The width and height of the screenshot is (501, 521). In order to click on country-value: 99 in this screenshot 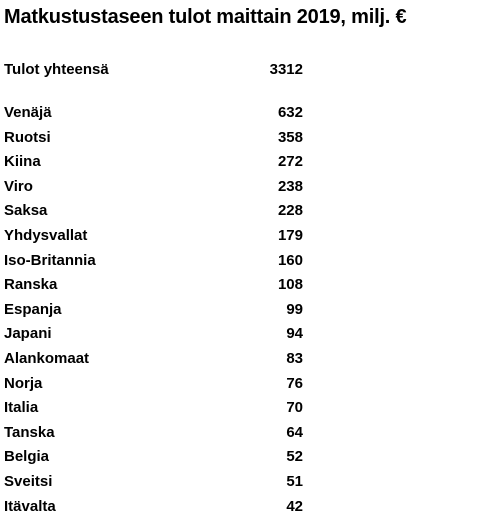, I will do `click(294, 309)`.